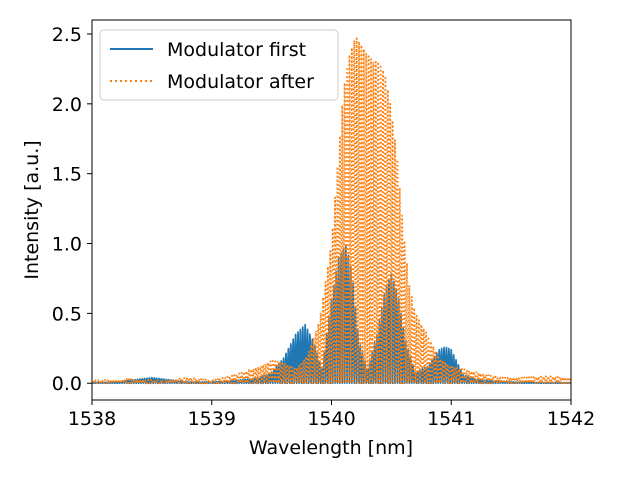 Image resolution: width=620 pixels, height=480 pixels. Describe the element at coordinates (67, 35) in the screenshot. I see `y-tick-label: 2.5` at that location.